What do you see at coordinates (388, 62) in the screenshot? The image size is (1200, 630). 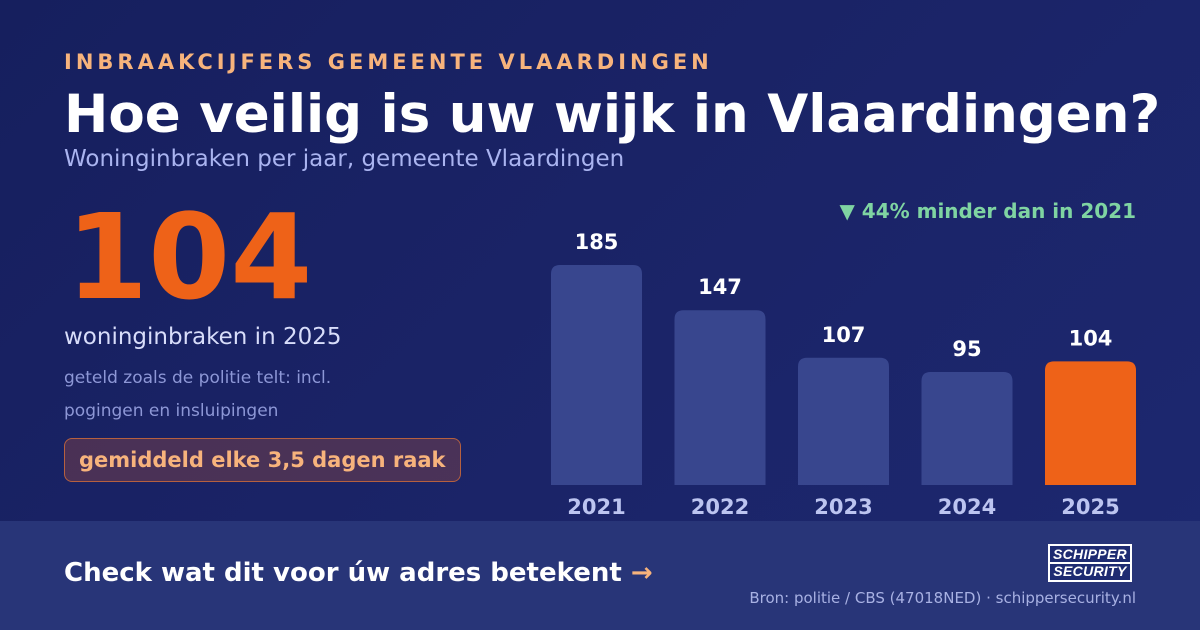 I see `eyebrow: INBRAAKCIJFERS GEMEENTE VLAARDINGEN` at bounding box center [388, 62].